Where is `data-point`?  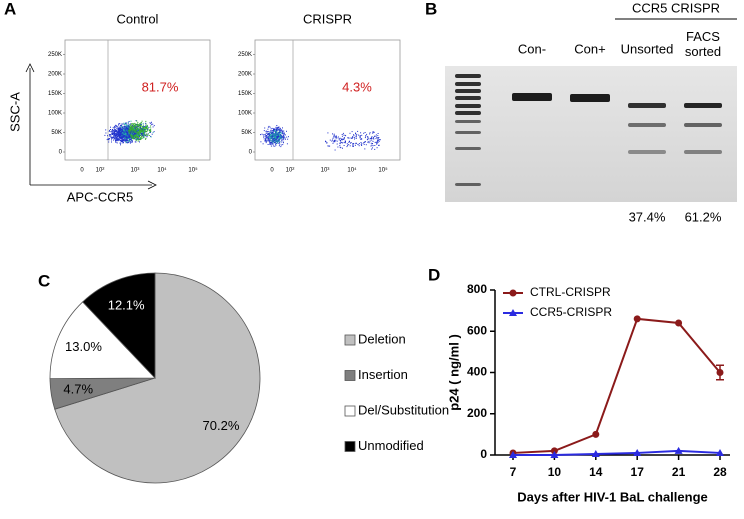 data-point is located at coordinates (637, 319).